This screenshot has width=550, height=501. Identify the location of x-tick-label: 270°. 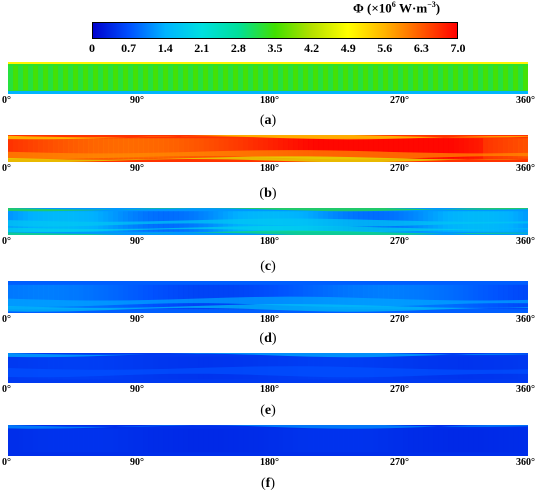
(399, 389).